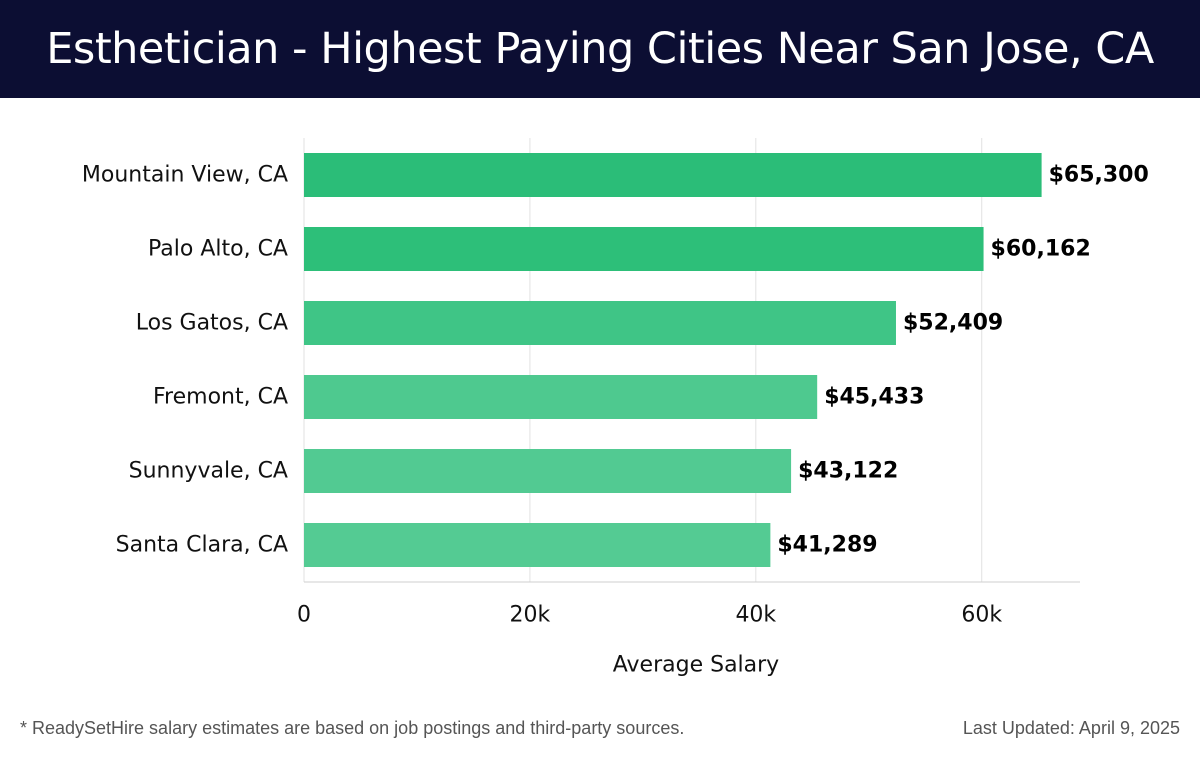 The width and height of the screenshot is (1200, 758). What do you see at coordinates (220, 397) in the screenshot?
I see `category-label: Fremont, CA` at bounding box center [220, 397].